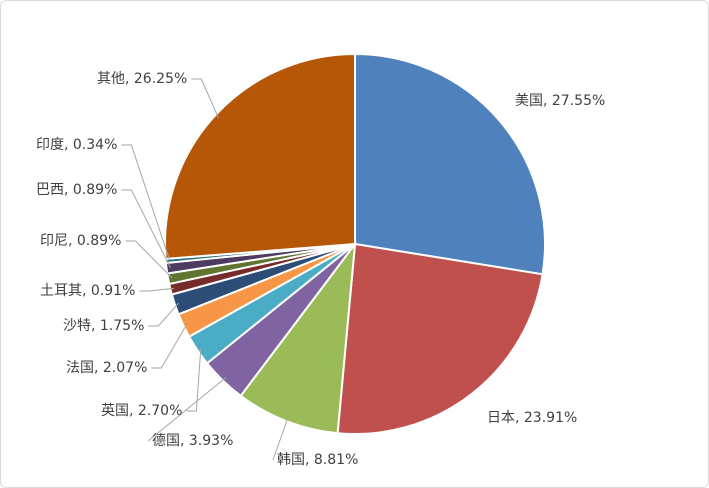 This screenshot has height=488, width=709. I want to click on data-label: 美国, 27.55%, so click(560, 101).